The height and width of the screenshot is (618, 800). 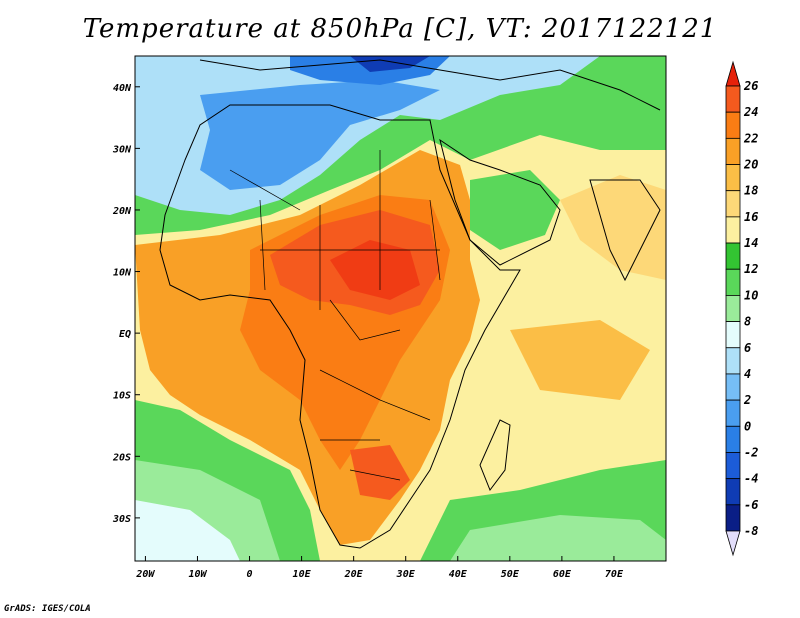 What do you see at coordinates (751, 269) in the screenshot?
I see `colorbar-label: 12` at bounding box center [751, 269].